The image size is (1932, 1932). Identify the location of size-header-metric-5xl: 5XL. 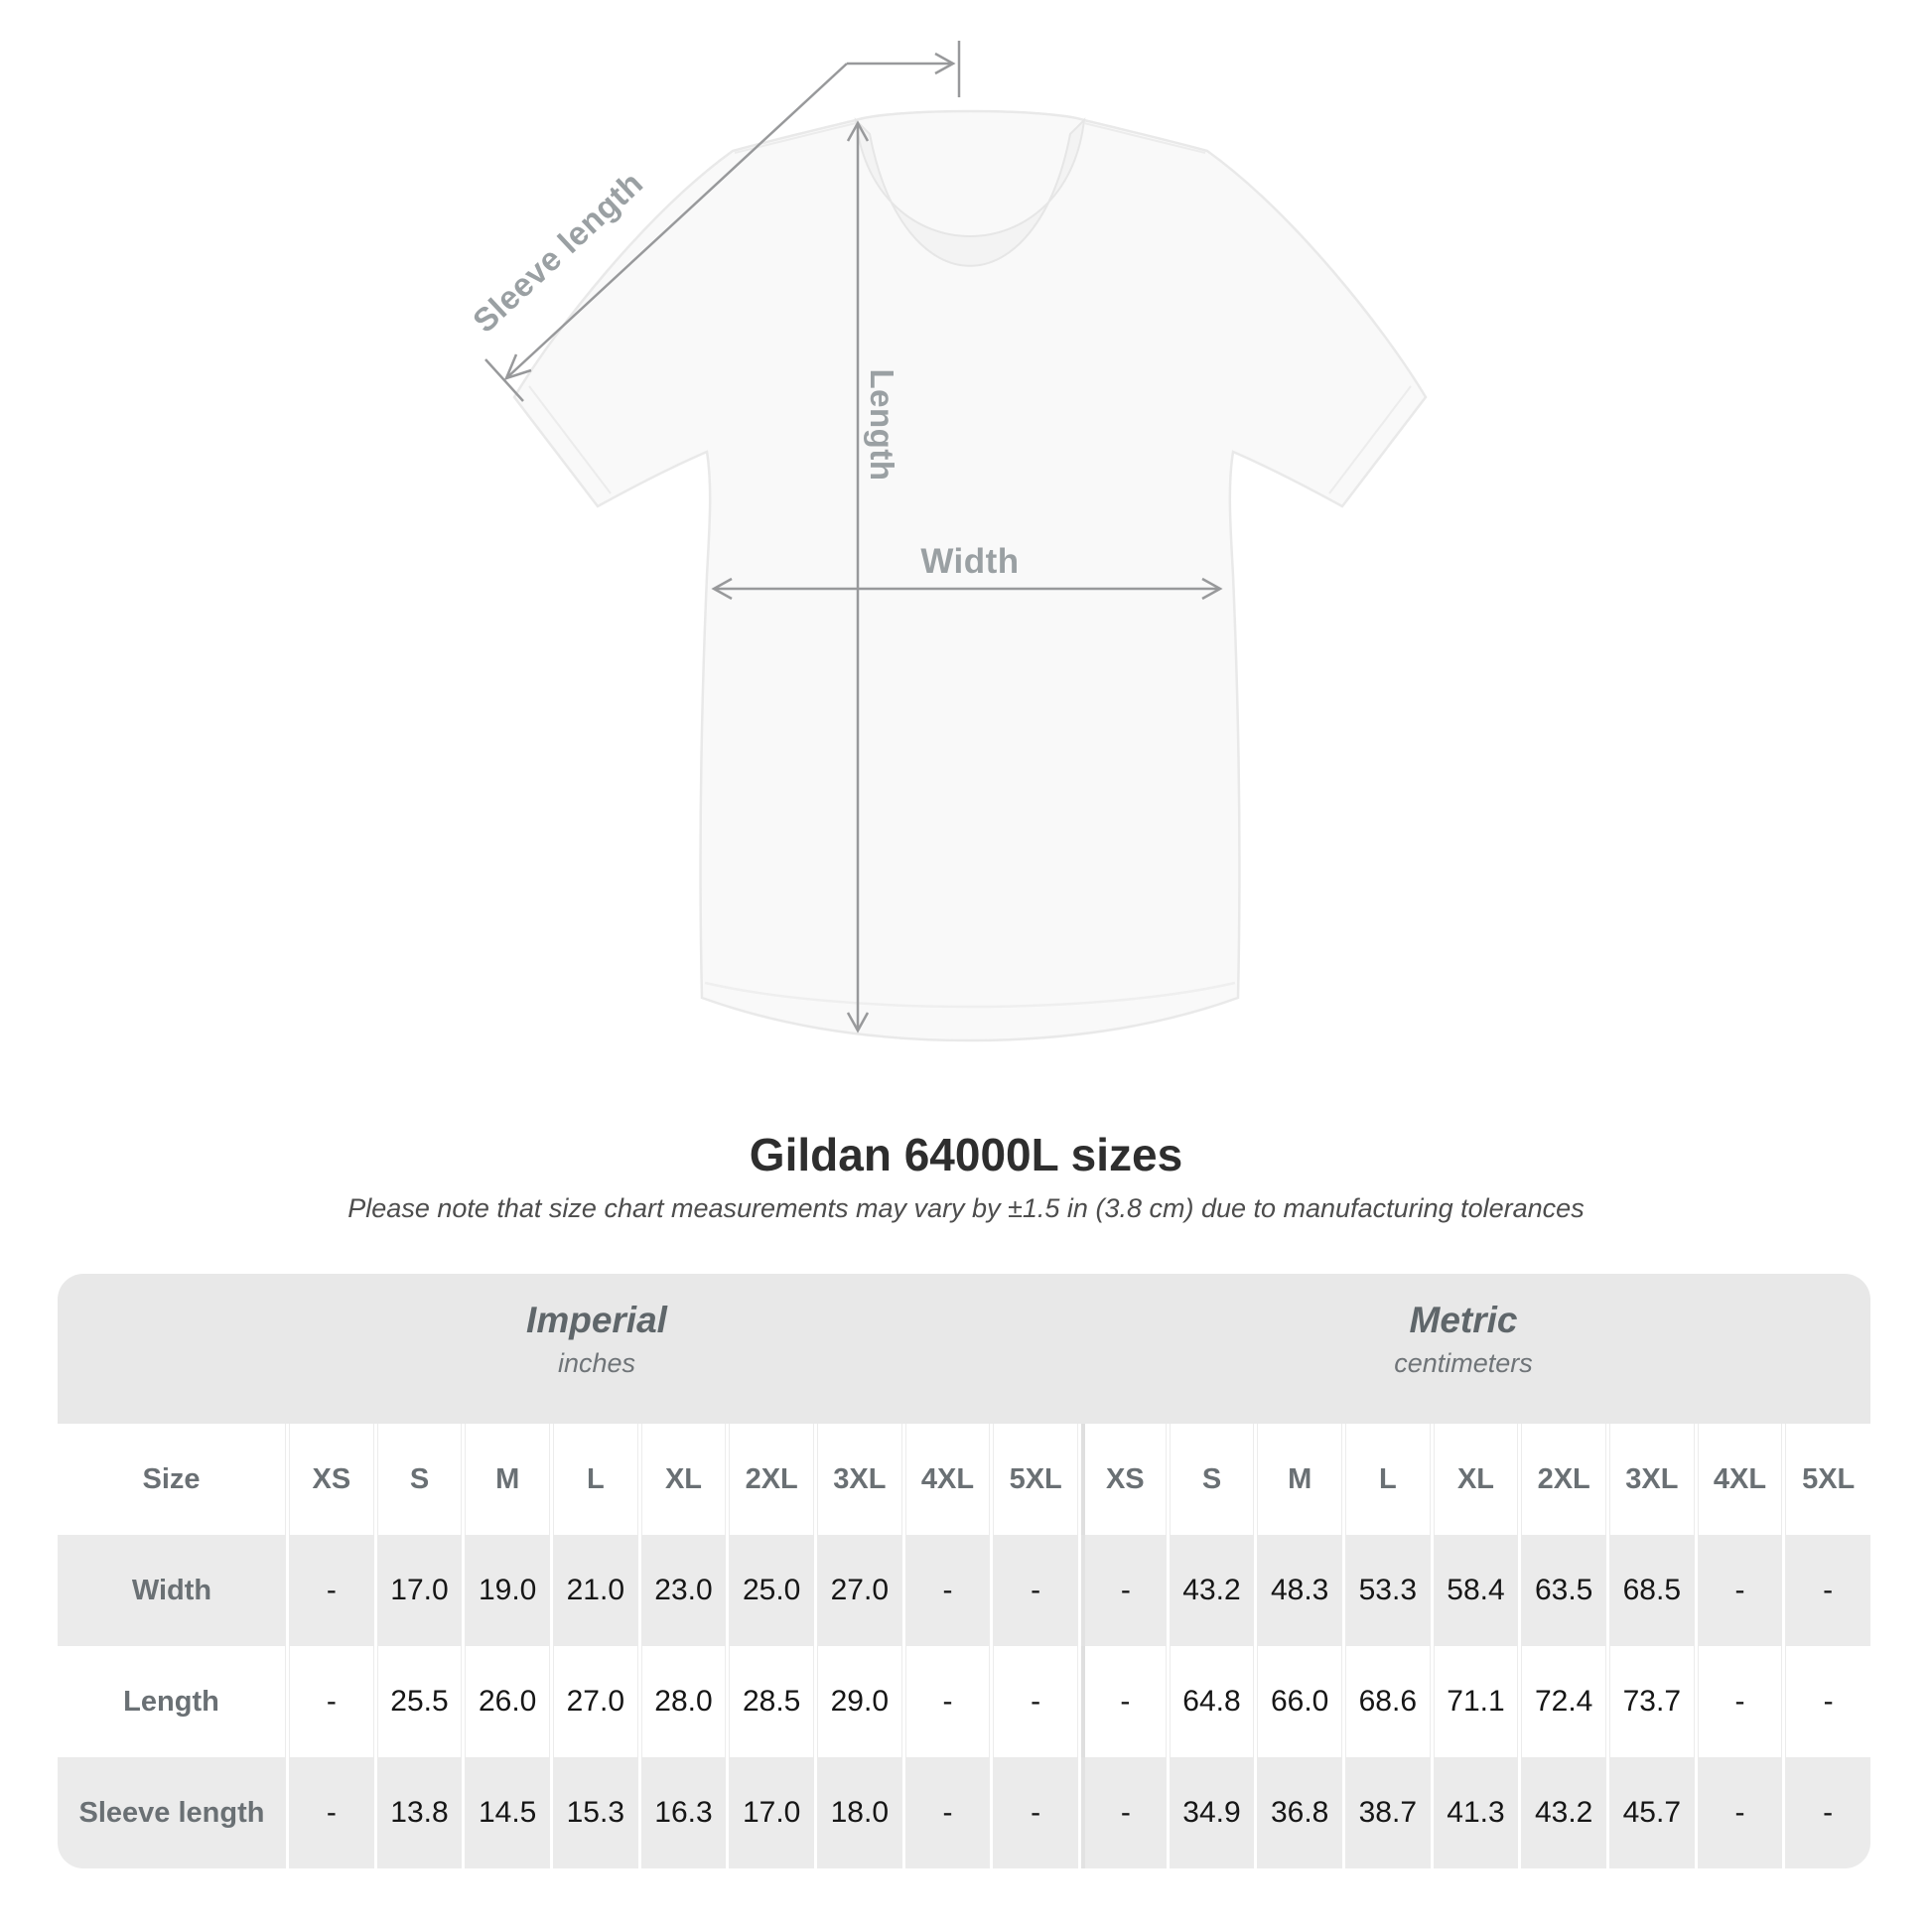
(1828, 1480).